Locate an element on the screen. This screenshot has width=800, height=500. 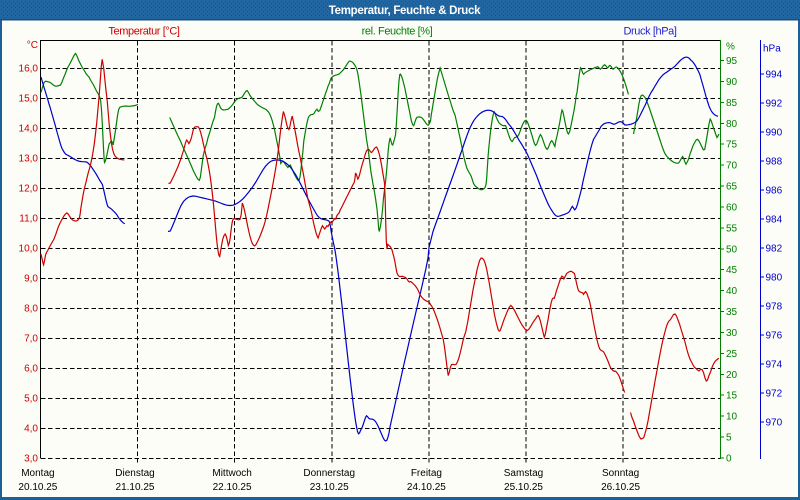
svg-text: 9,0 is located at coordinates (31, 279).